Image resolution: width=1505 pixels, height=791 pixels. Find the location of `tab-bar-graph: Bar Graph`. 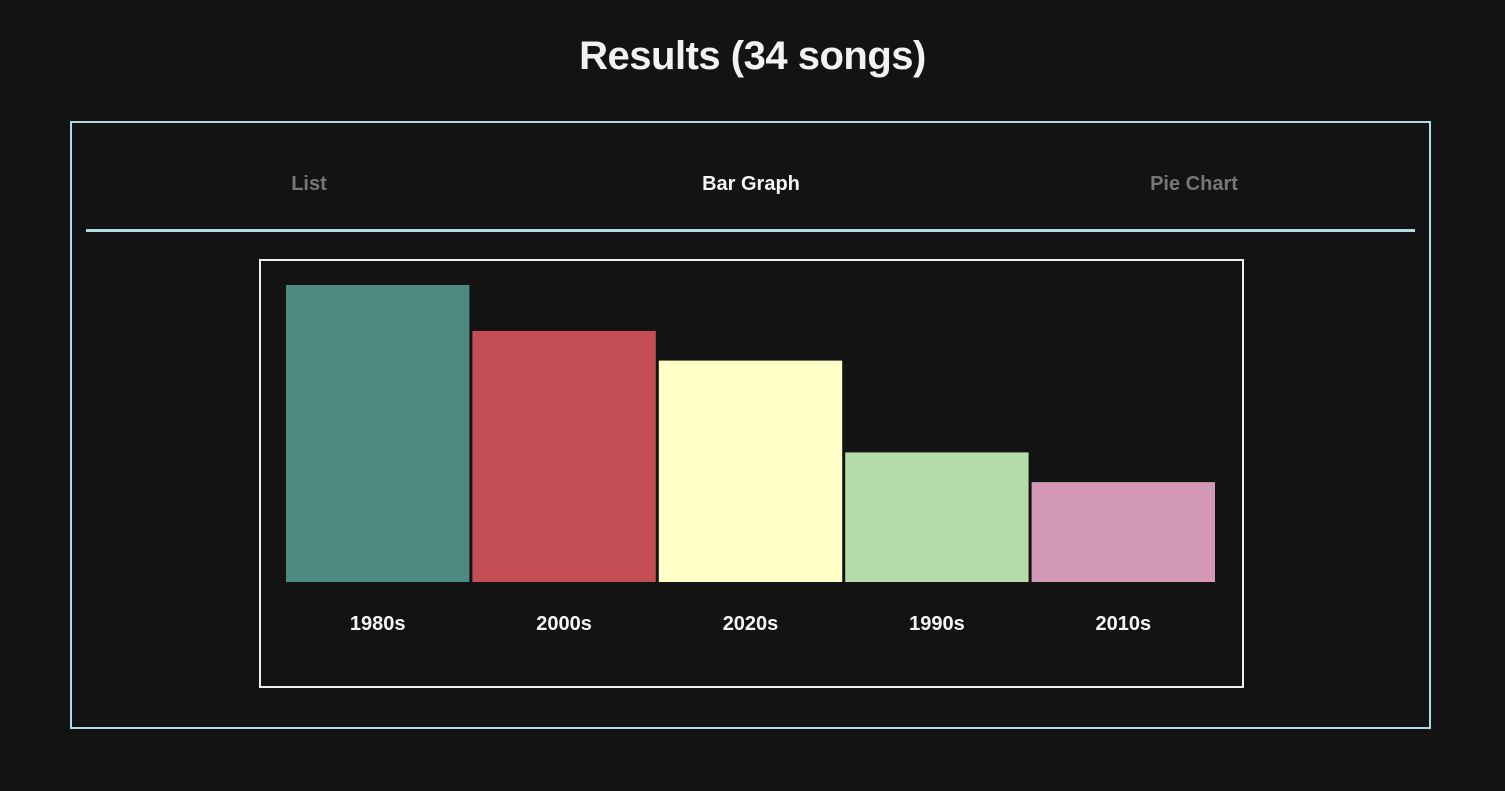

tab-bar-graph: Bar Graph is located at coordinates (751, 184).